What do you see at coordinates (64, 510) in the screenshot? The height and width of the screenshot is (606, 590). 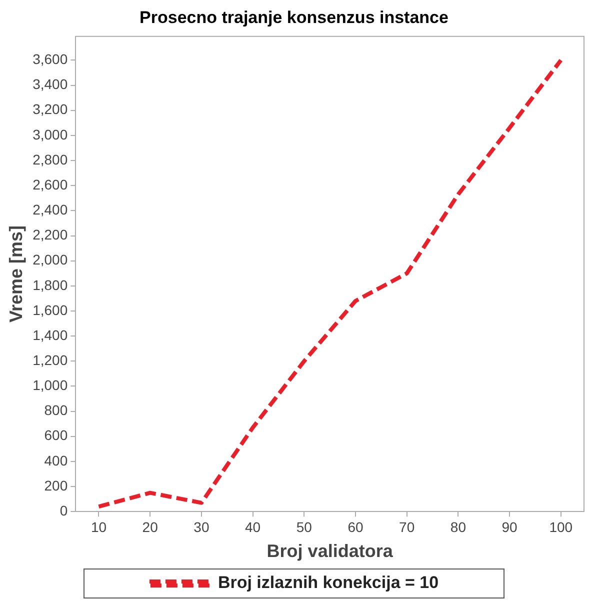 I see `y-tick-label: 0` at bounding box center [64, 510].